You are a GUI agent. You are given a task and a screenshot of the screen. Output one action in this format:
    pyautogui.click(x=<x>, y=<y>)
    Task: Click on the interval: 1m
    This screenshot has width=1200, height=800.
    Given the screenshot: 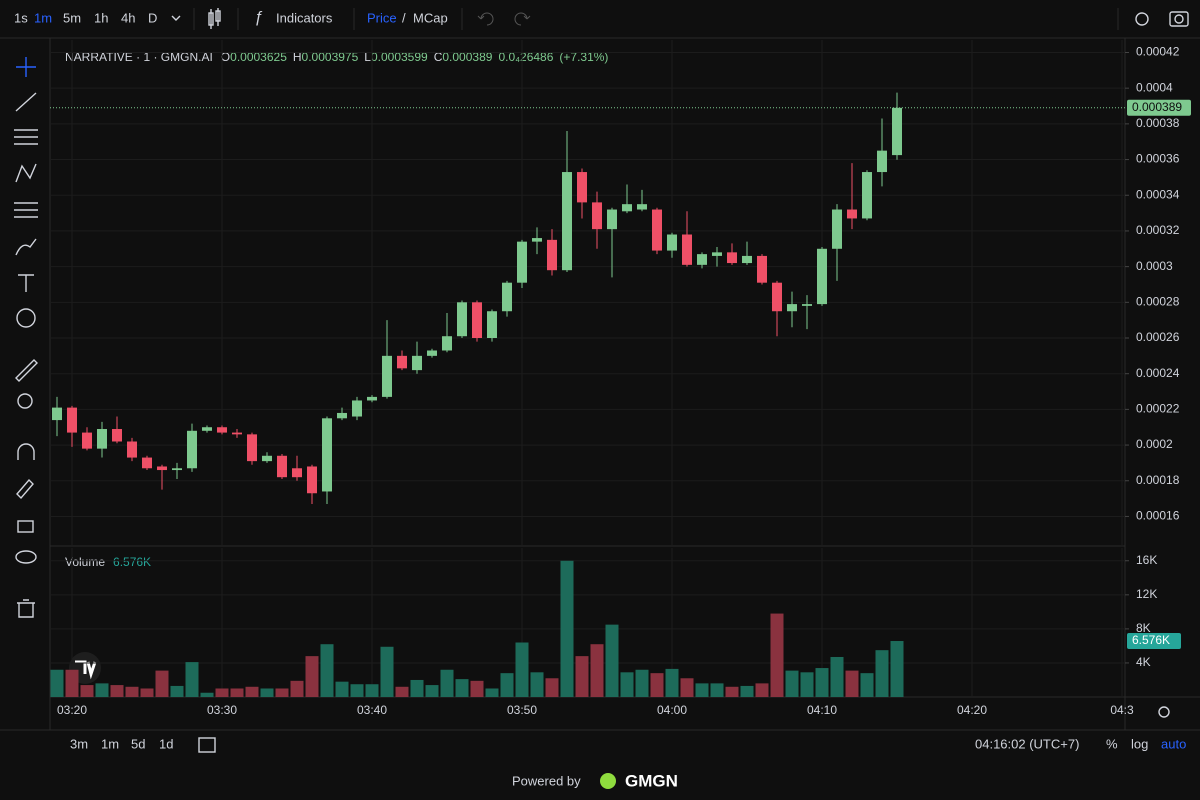 What is the action you would take?
    pyautogui.click(x=43, y=17)
    